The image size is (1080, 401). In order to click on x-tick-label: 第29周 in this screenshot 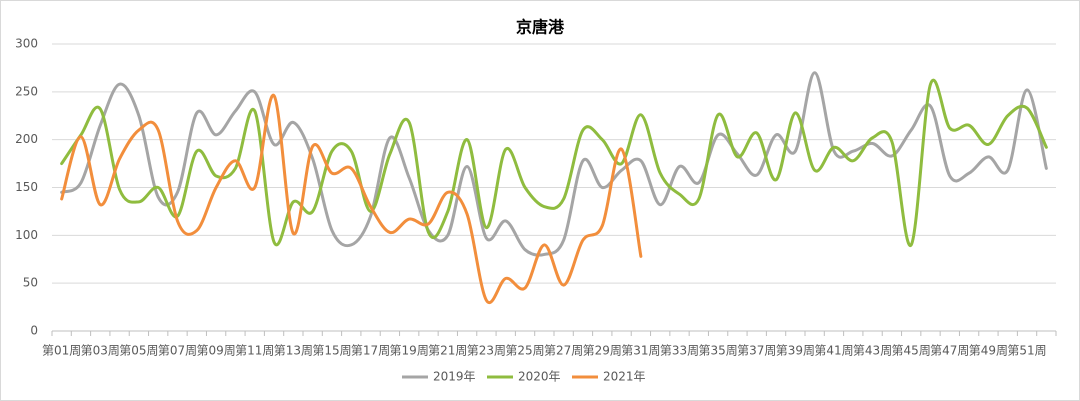, I will do `click(602, 351)`.